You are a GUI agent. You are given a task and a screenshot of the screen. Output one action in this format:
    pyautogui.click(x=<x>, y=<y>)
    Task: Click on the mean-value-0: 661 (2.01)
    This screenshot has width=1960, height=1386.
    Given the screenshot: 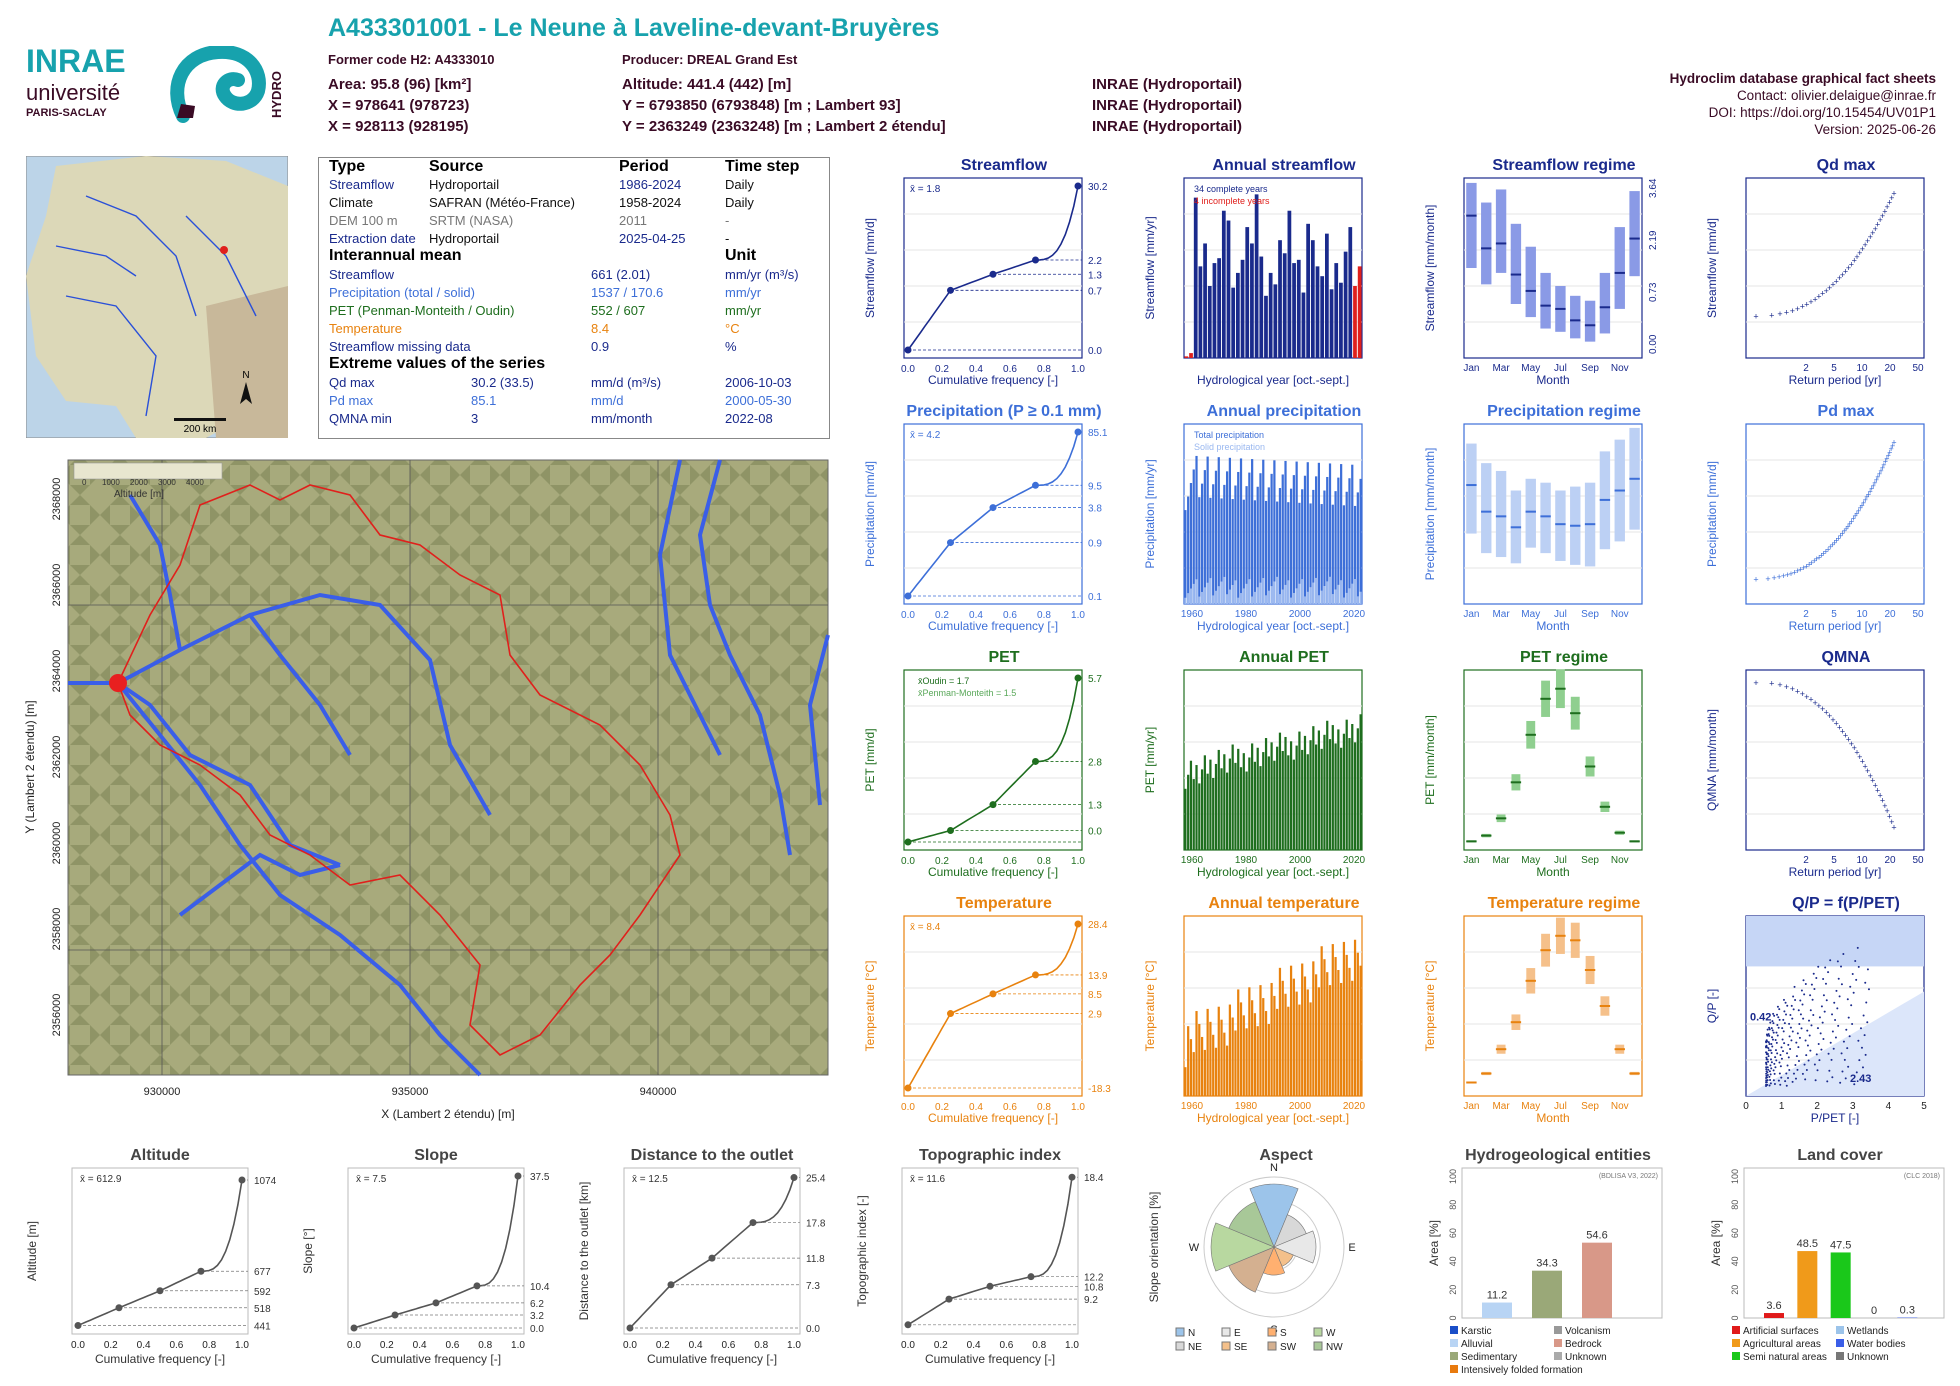 What is the action you would take?
    pyautogui.click(x=621, y=274)
    